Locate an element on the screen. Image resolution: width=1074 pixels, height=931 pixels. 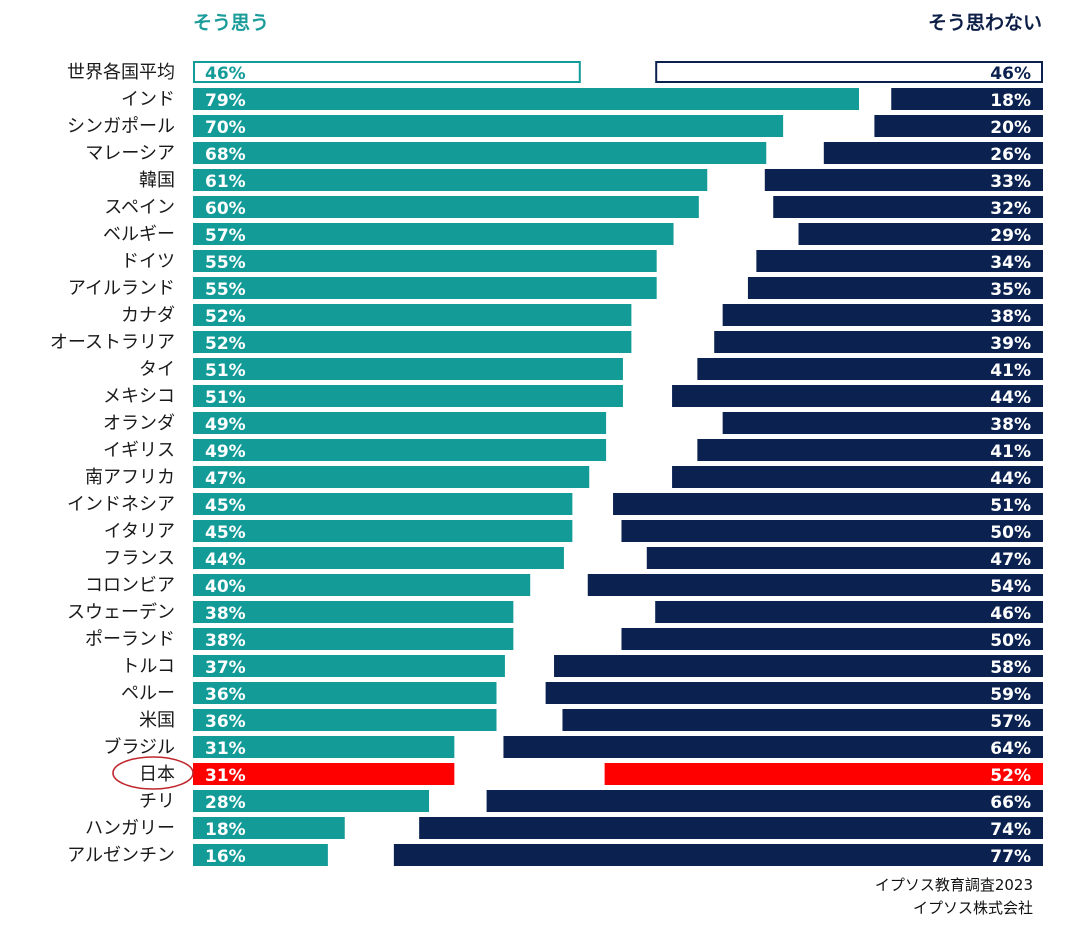
legend-disagree: そう思わない is located at coordinates (984, 23).